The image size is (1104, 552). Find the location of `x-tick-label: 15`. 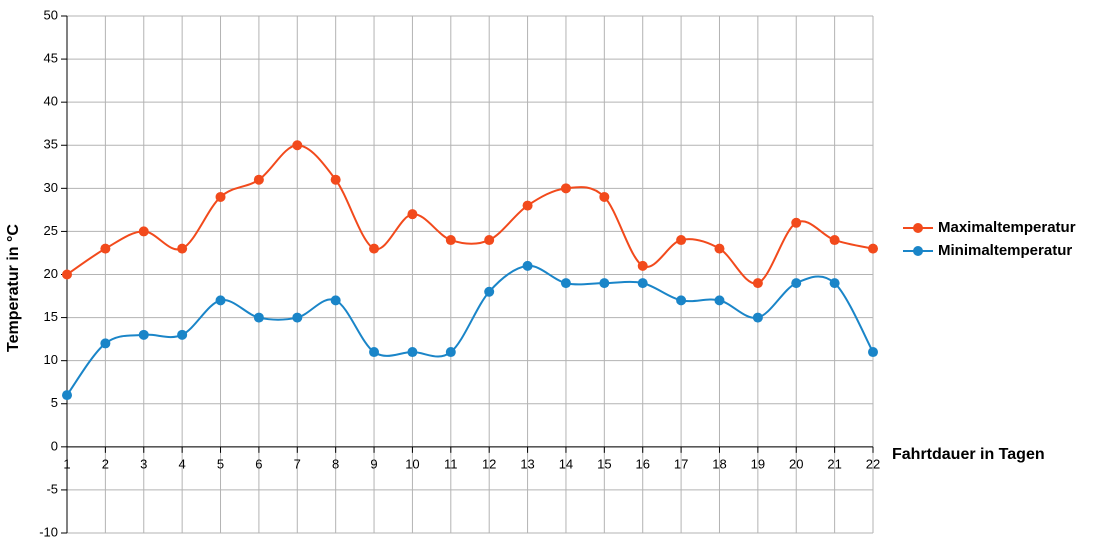

x-tick-label: 15 is located at coordinates (604, 463).